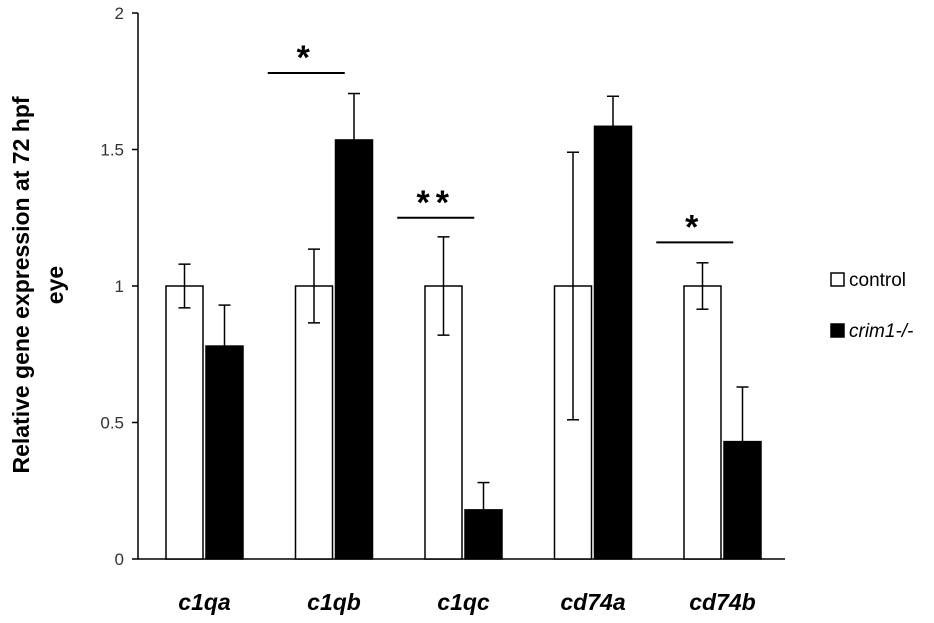 The width and height of the screenshot is (934, 623). Describe the element at coordinates (694, 227) in the screenshot. I see `significance-marker-cd74b: *` at that location.